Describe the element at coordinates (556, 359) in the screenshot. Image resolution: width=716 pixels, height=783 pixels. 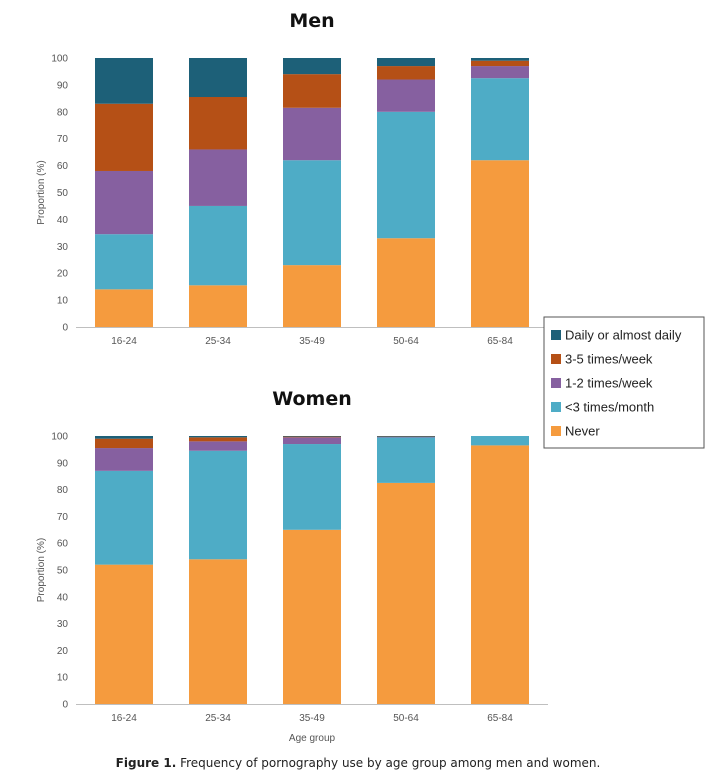
I see `legend-swatch-3-5-times-week` at that location.